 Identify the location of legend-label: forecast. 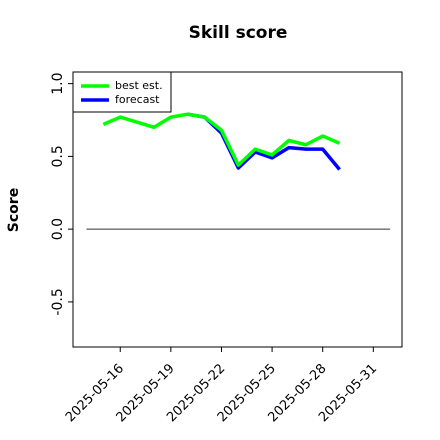
(137, 99).